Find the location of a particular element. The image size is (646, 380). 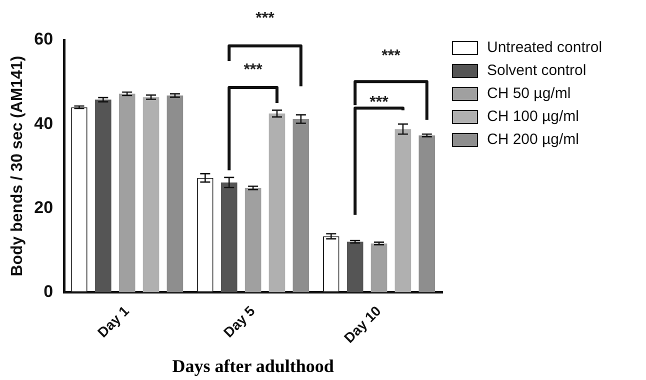

legend-label: CH 200 µg/ml is located at coordinates (533, 139).